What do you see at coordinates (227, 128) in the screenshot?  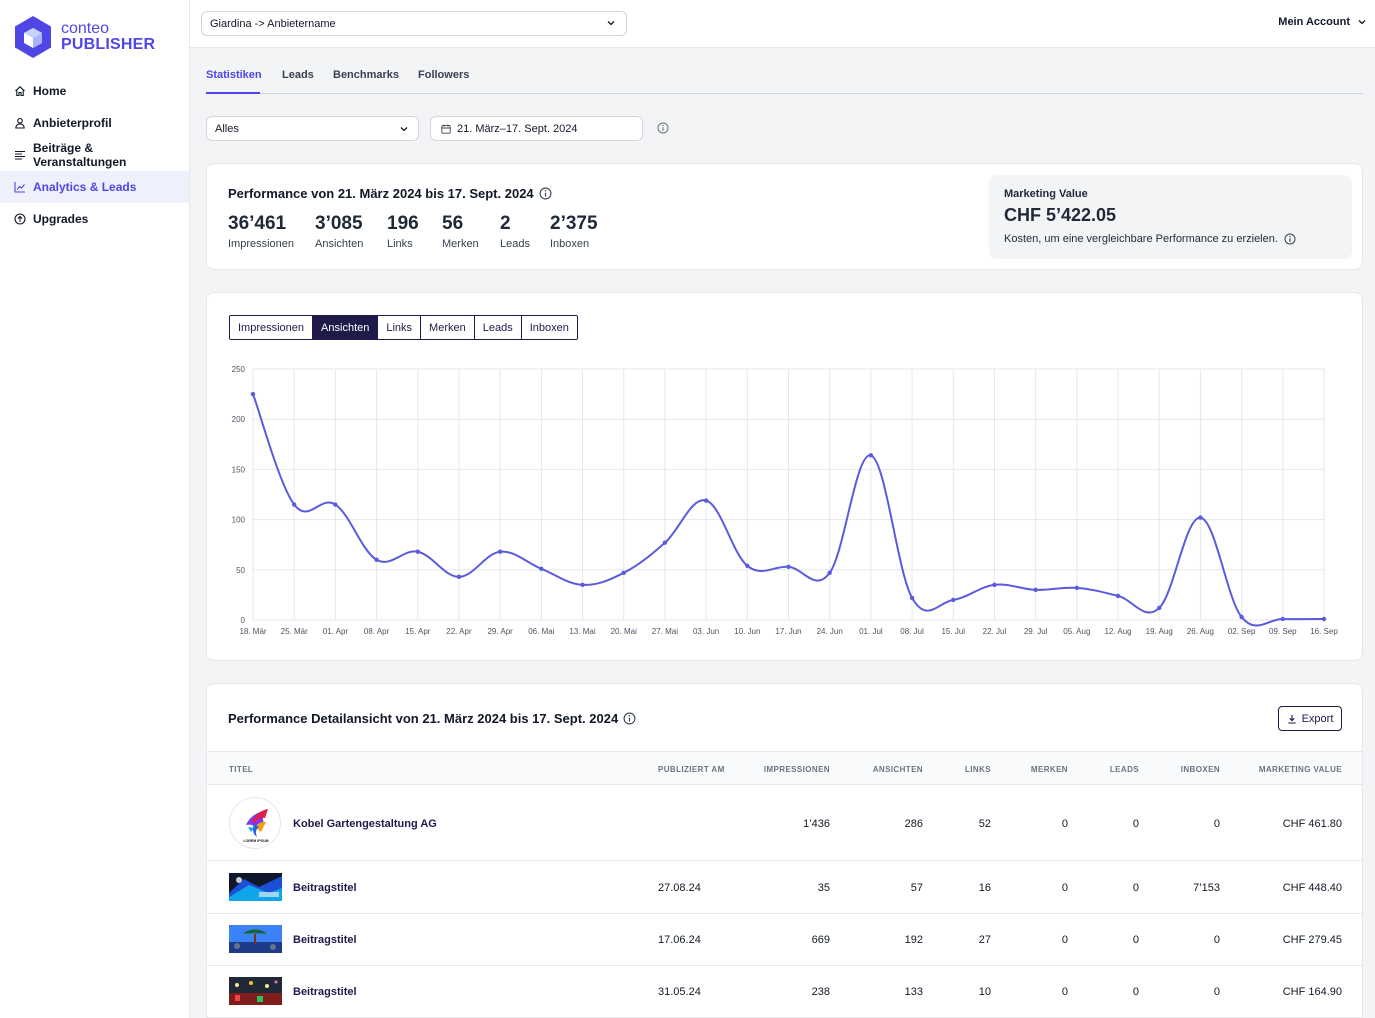 I see `type-filter-value: Alles` at bounding box center [227, 128].